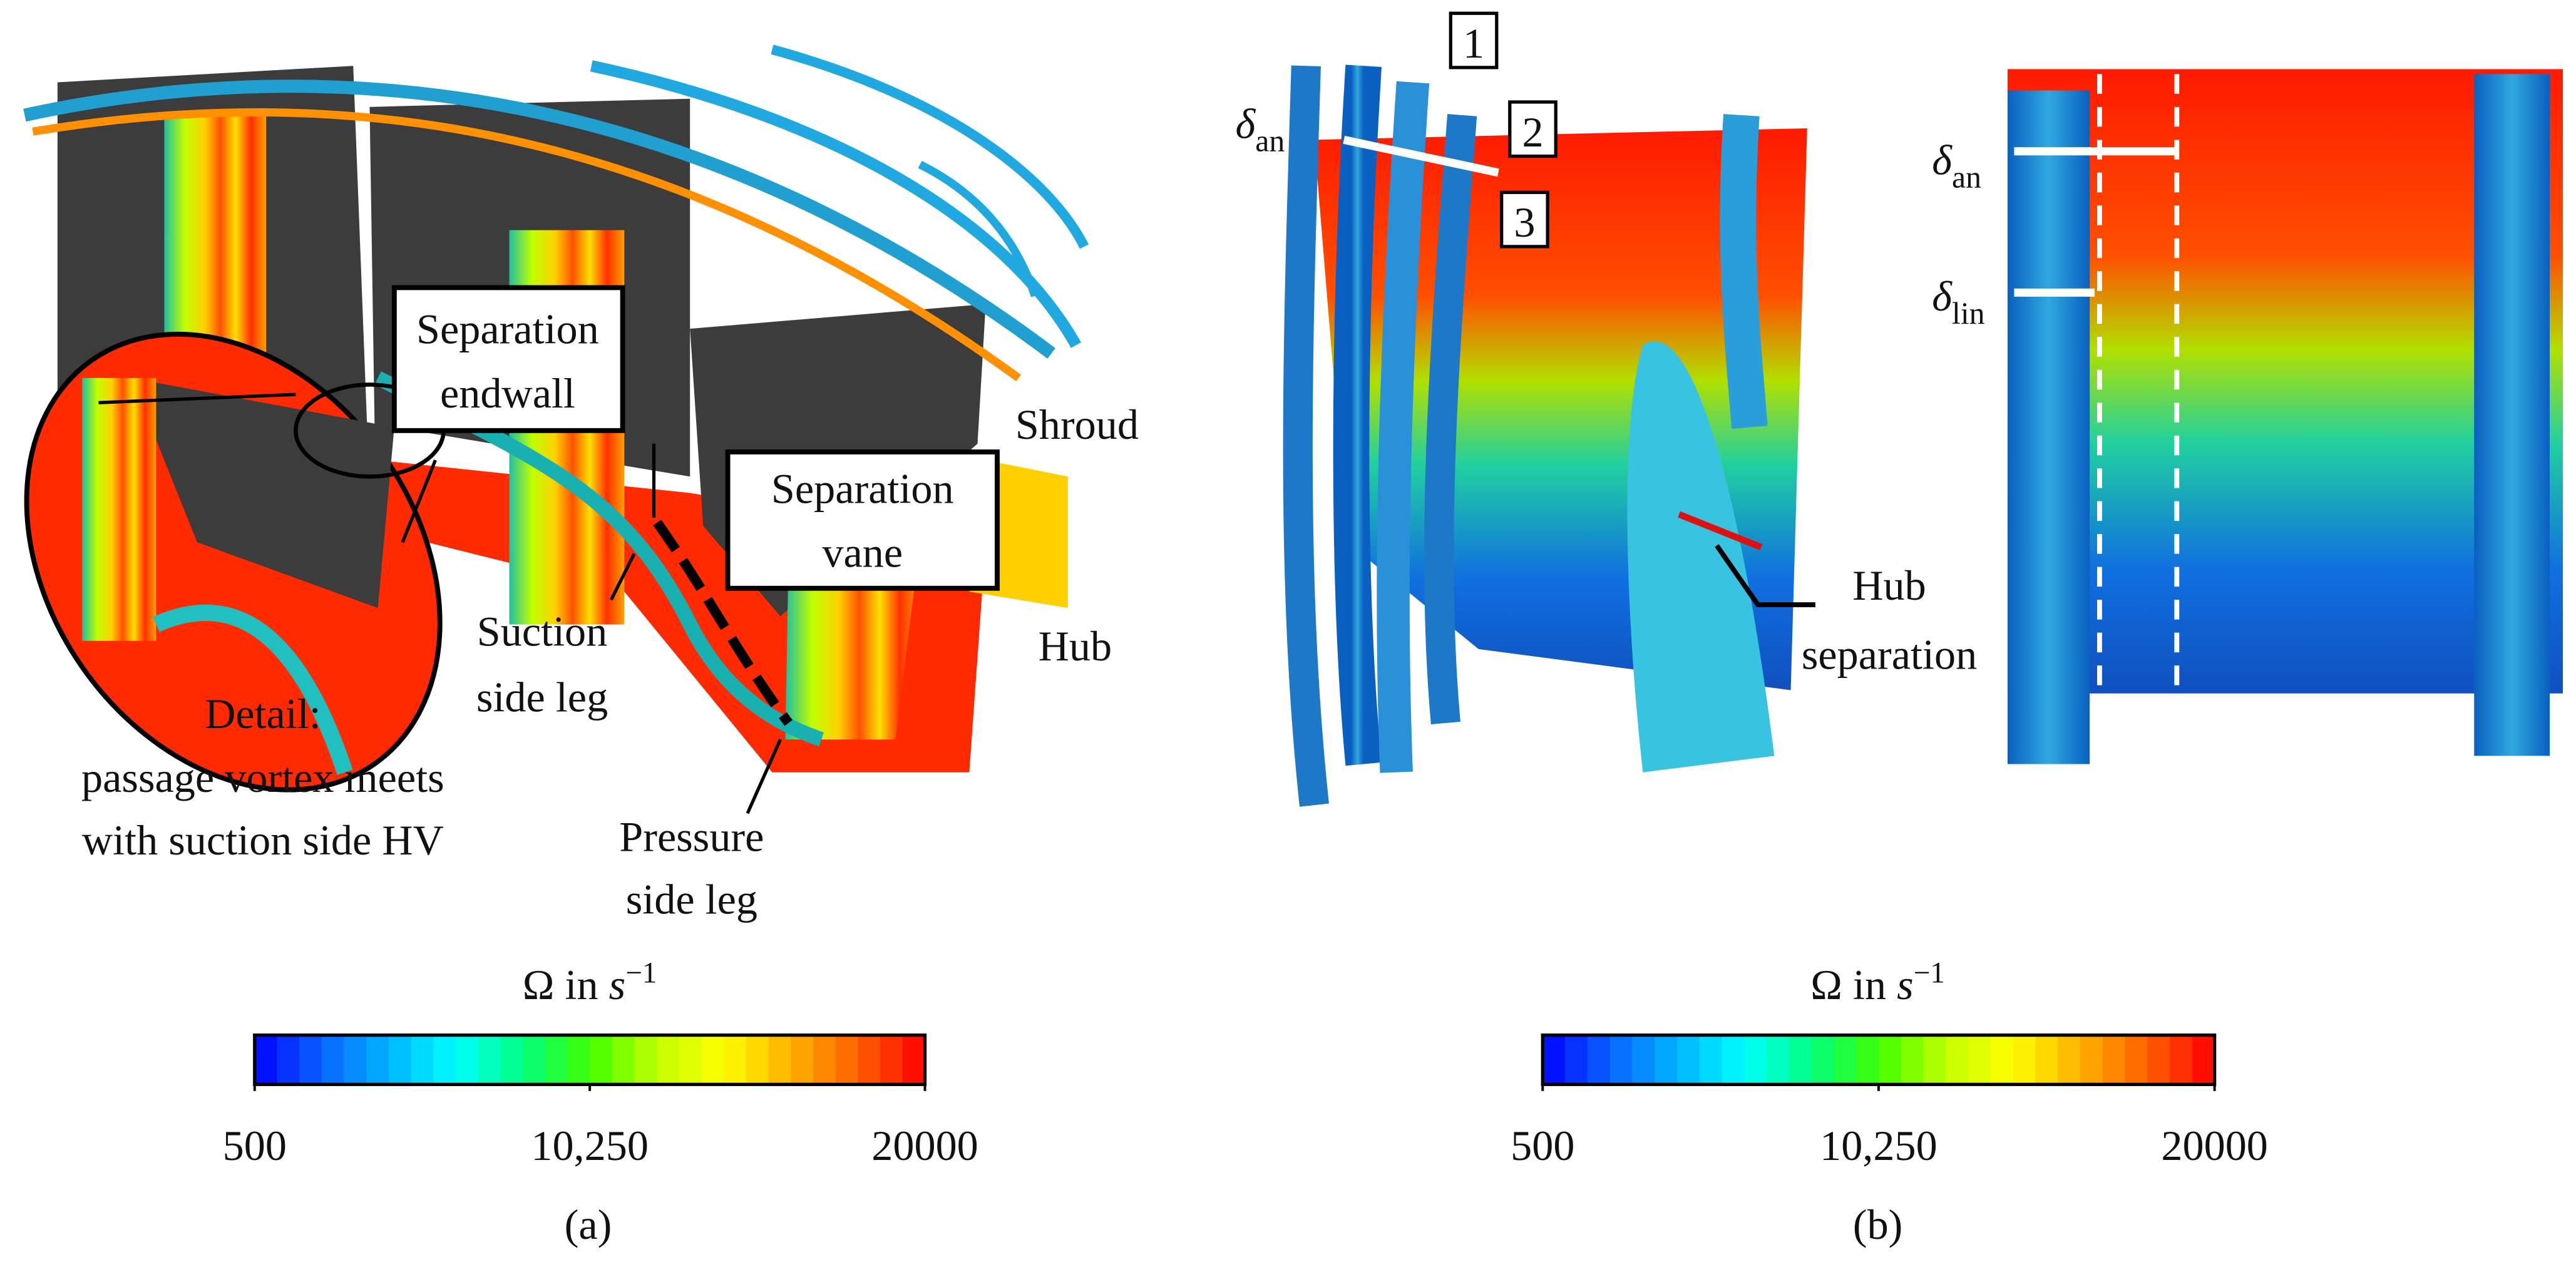 The height and width of the screenshot is (1262, 2576). Describe the element at coordinates (723, 623) in the screenshot. I see `pressure-leg-marker` at that location.